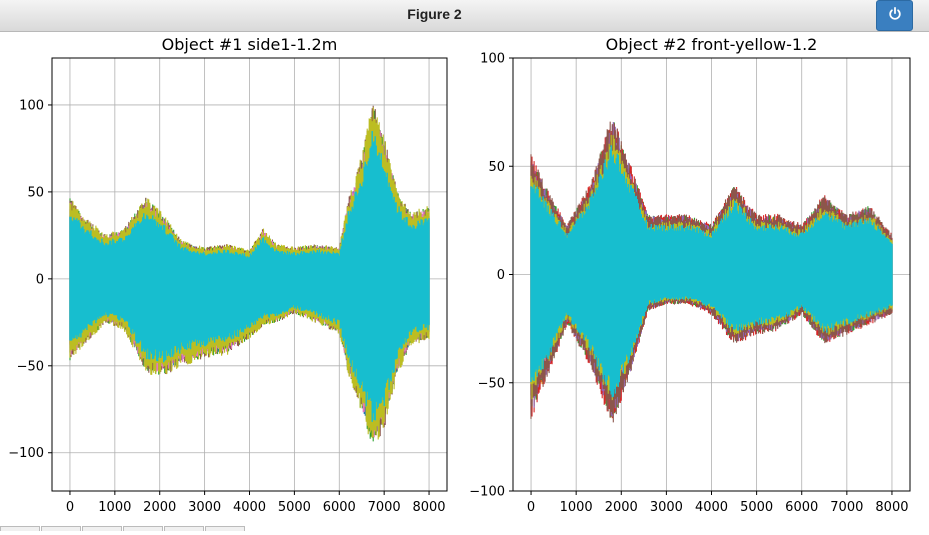 This screenshot has height=535, width=929. Describe the element at coordinates (434, 14) in the screenshot. I see `window-title: Figure 2` at that location.